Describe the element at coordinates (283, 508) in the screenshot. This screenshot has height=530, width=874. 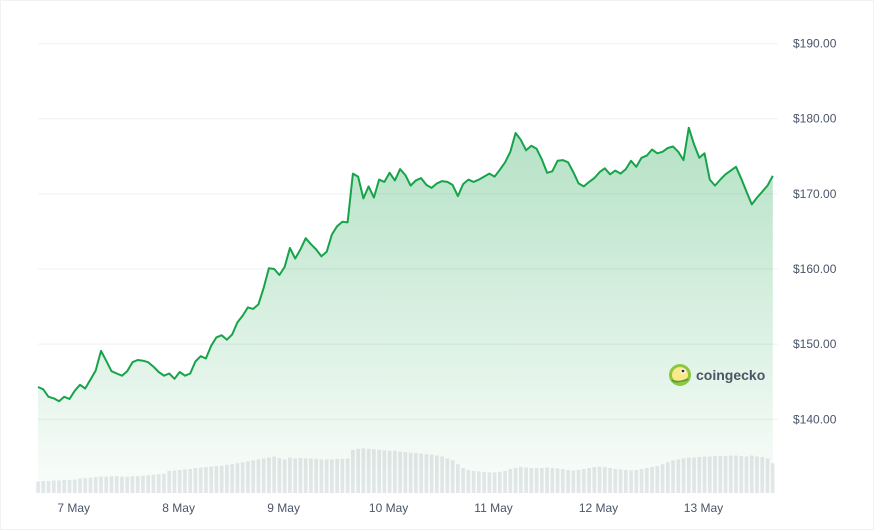
I see `x-tick-label: 9 May` at that location.